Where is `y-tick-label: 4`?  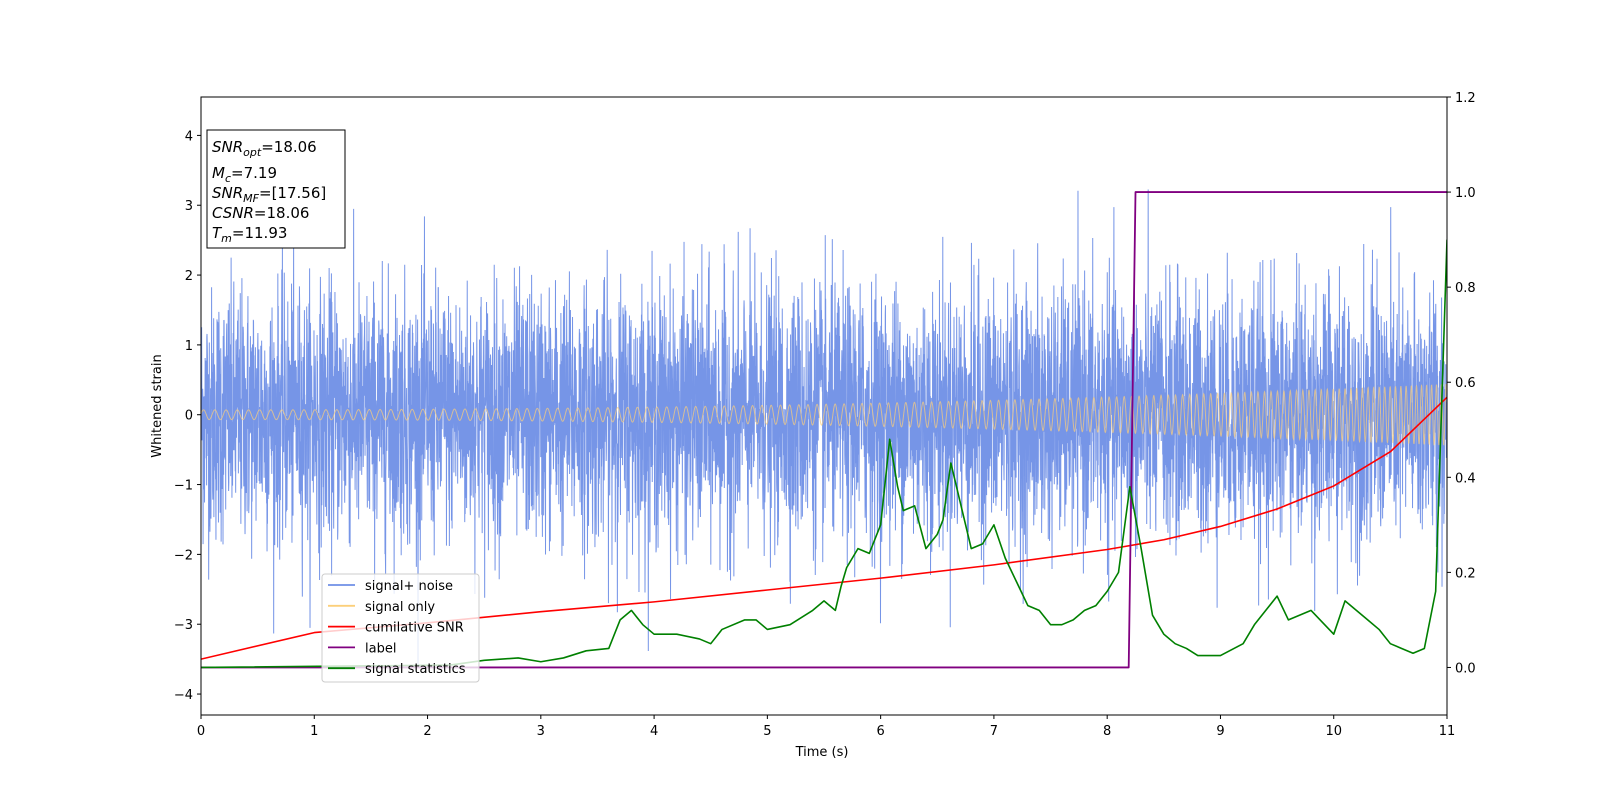 y-tick-label: 4 is located at coordinates (189, 136).